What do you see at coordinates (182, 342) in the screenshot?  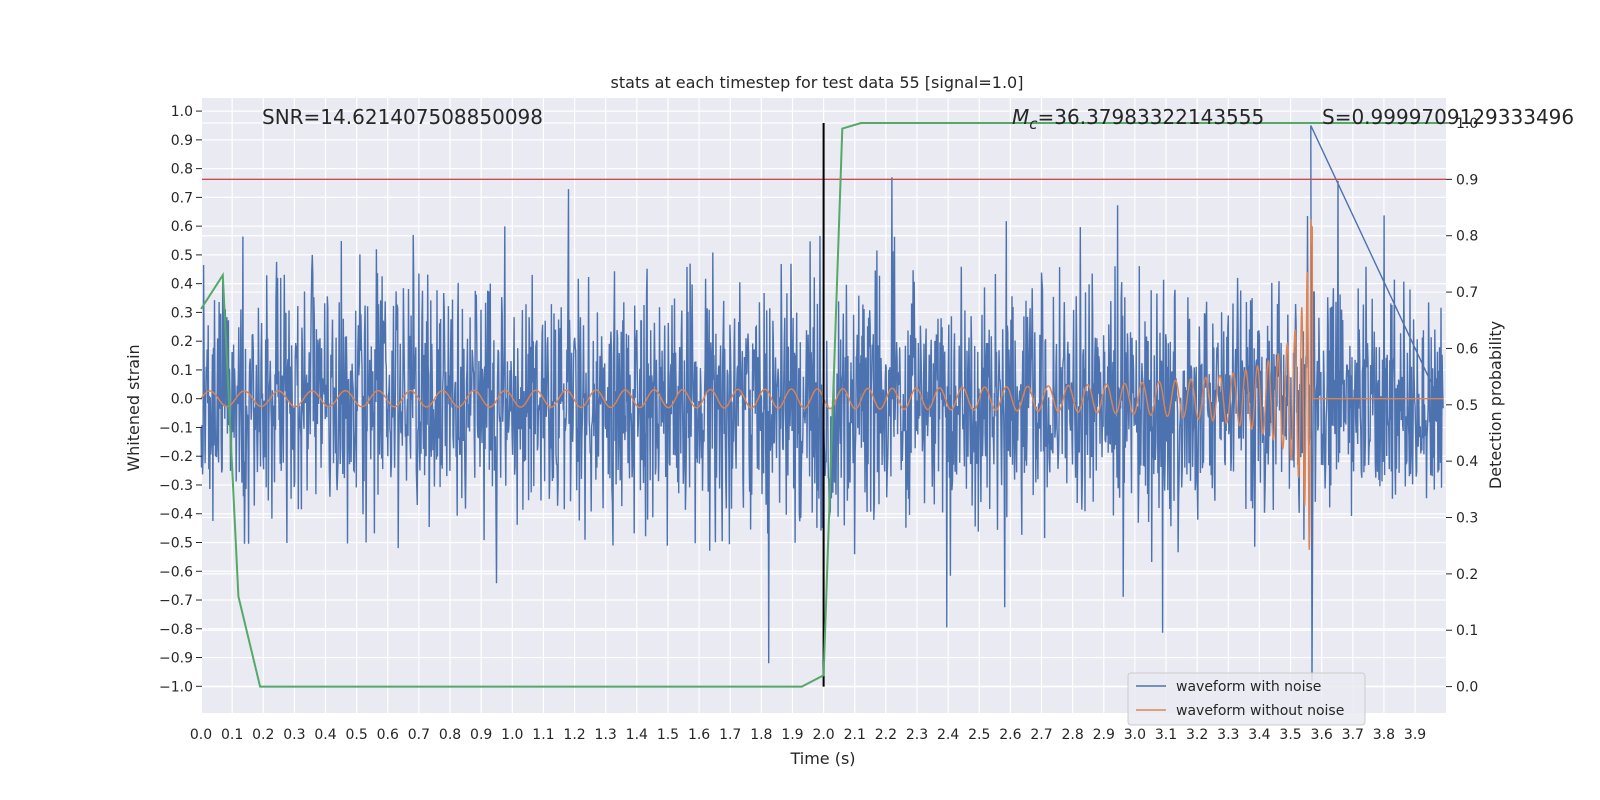 I see `y-tick-label: 0.2` at bounding box center [182, 342].